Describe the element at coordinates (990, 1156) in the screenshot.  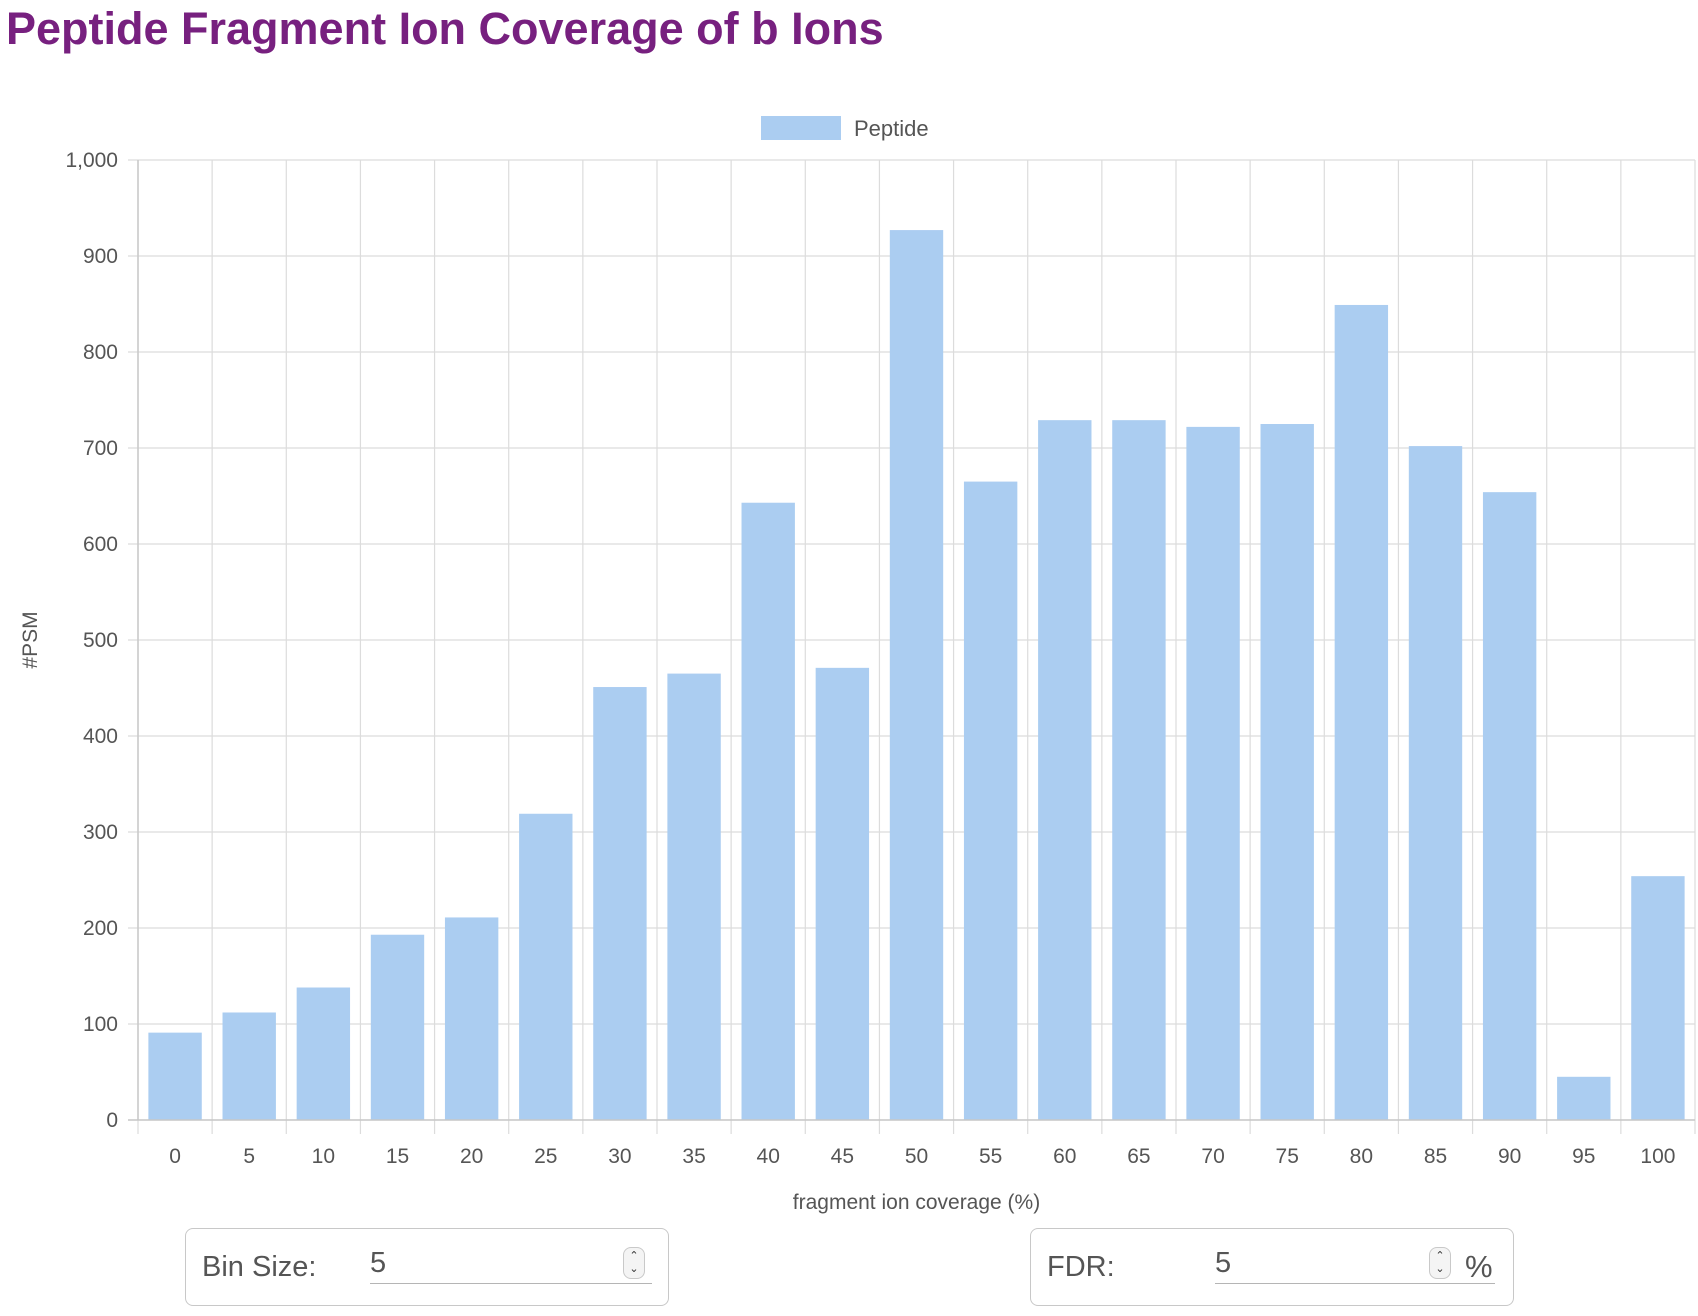
I see `x-tick-label: 55` at that location.